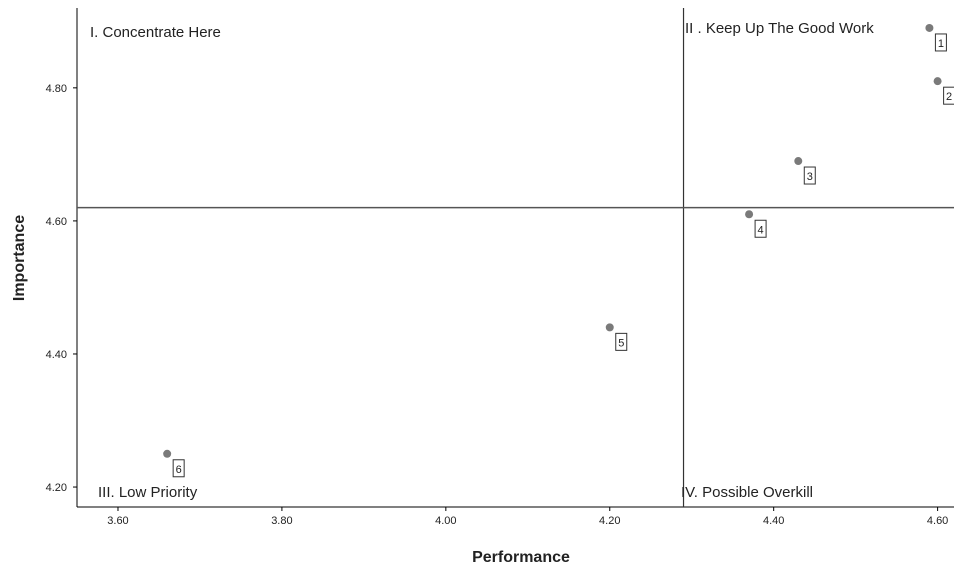 The width and height of the screenshot is (954, 568). I want to click on quadrant-label-bottom-left: III. Low Priority, so click(148, 492).